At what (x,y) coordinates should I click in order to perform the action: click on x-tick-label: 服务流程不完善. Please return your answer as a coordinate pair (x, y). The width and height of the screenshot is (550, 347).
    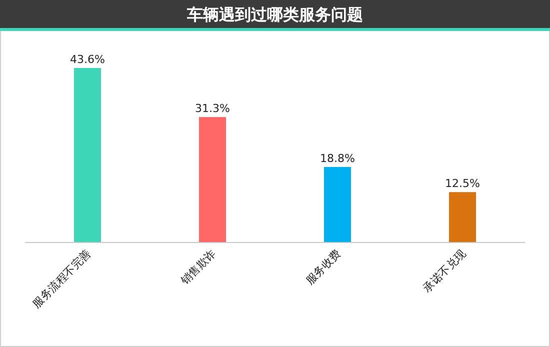
    Looking at the image, I should click on (62, 278).